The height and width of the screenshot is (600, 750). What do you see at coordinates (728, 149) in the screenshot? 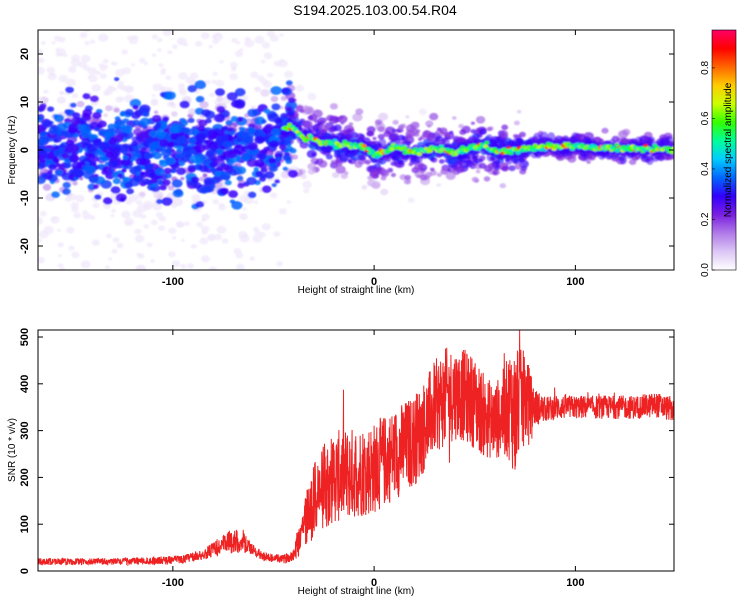
I see `colorbar-label: Normalized spectral amplitude` at bounding box center [728, 149].